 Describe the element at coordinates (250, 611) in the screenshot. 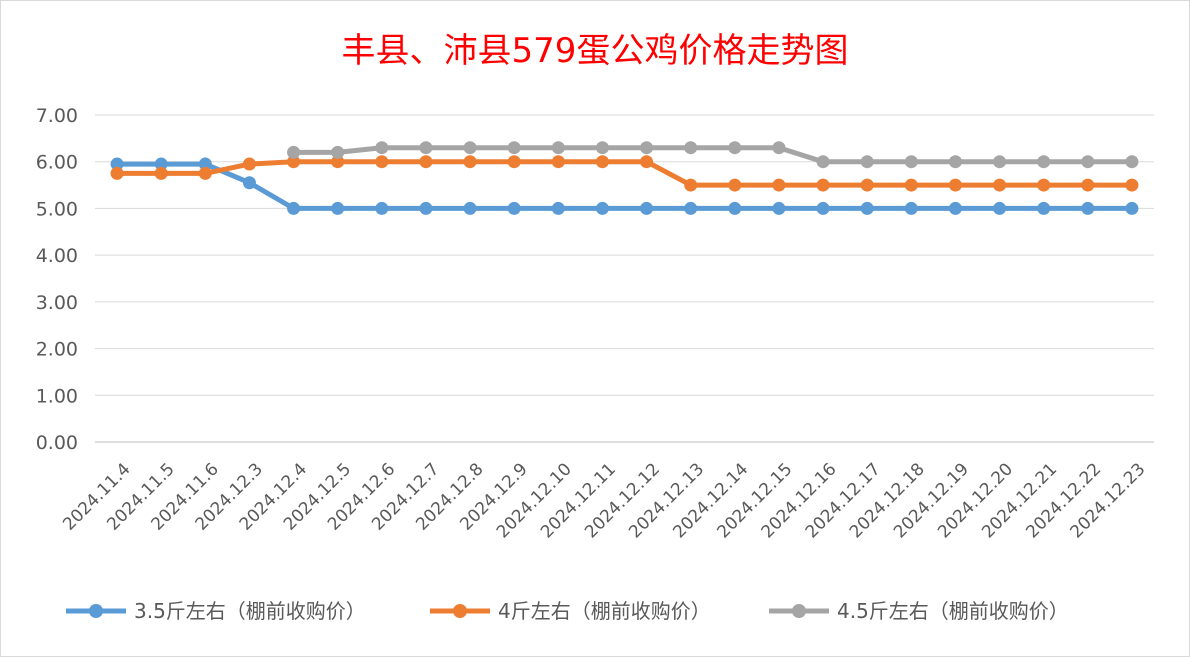

I see `legend-label: 3.5斤左右（棚前收购价）` at that location.